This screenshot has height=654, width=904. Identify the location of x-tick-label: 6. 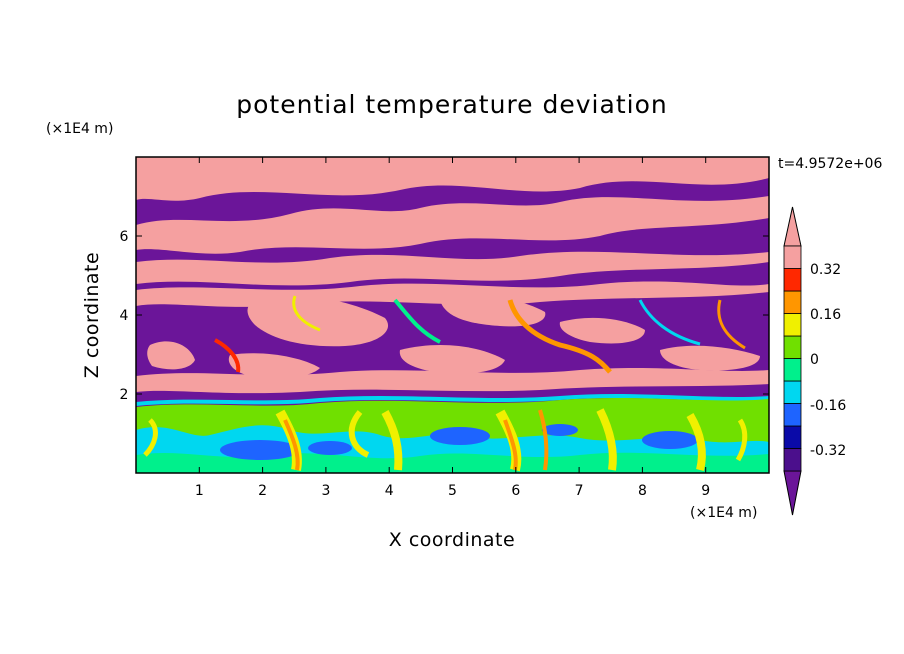
(515, 491).